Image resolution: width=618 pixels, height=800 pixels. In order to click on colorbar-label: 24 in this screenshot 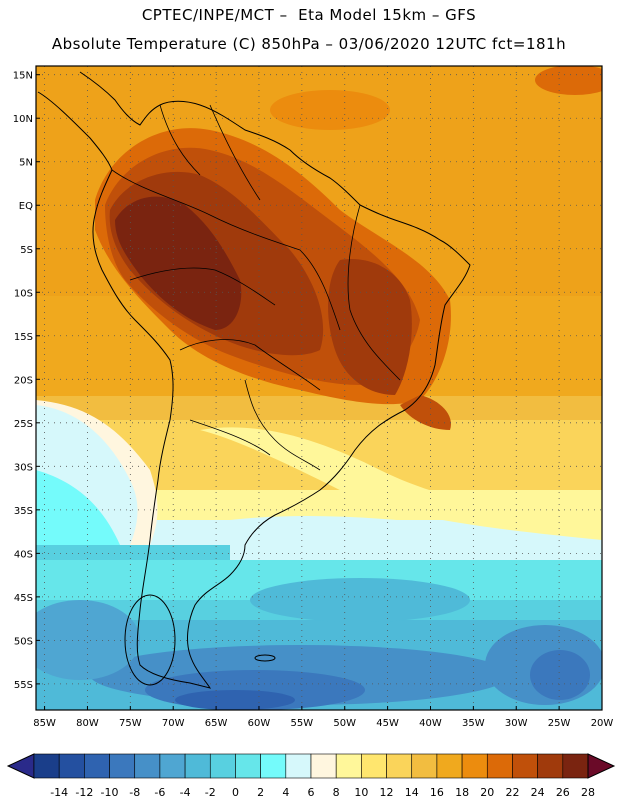, I will do `click(538, 792)`.